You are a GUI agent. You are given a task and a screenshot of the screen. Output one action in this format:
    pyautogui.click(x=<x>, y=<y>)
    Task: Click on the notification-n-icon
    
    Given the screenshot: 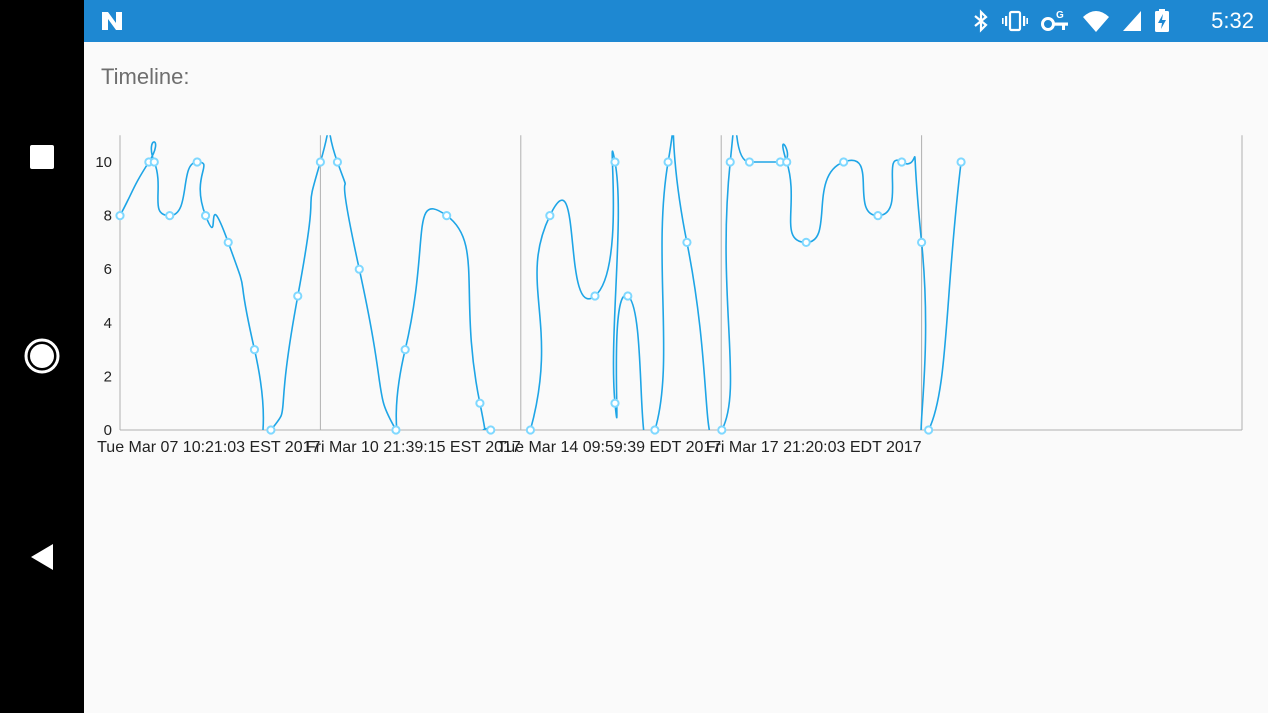 What is the action you would take?
    pyautogui.click(x=112, y=21)
    